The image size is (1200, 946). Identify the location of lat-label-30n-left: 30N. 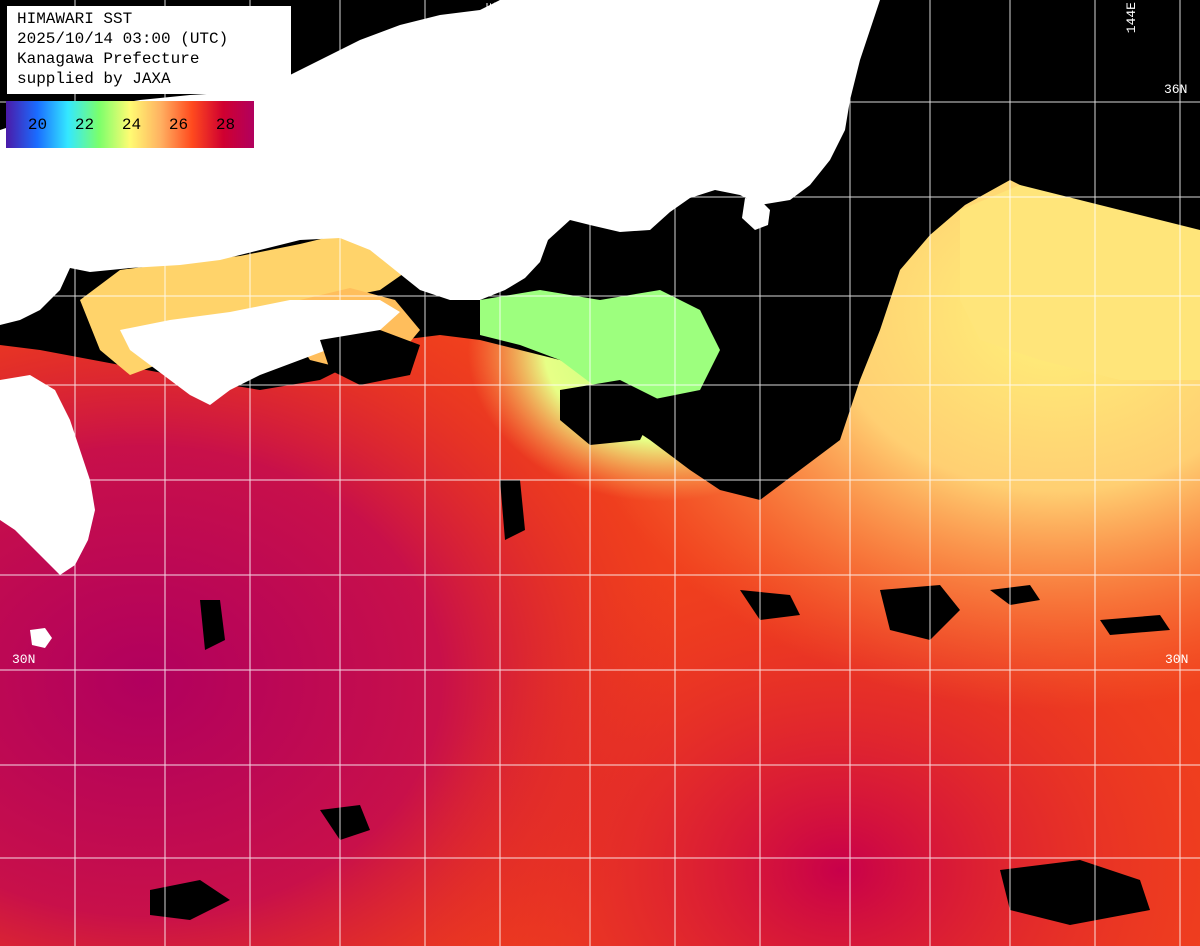
(24, 659).